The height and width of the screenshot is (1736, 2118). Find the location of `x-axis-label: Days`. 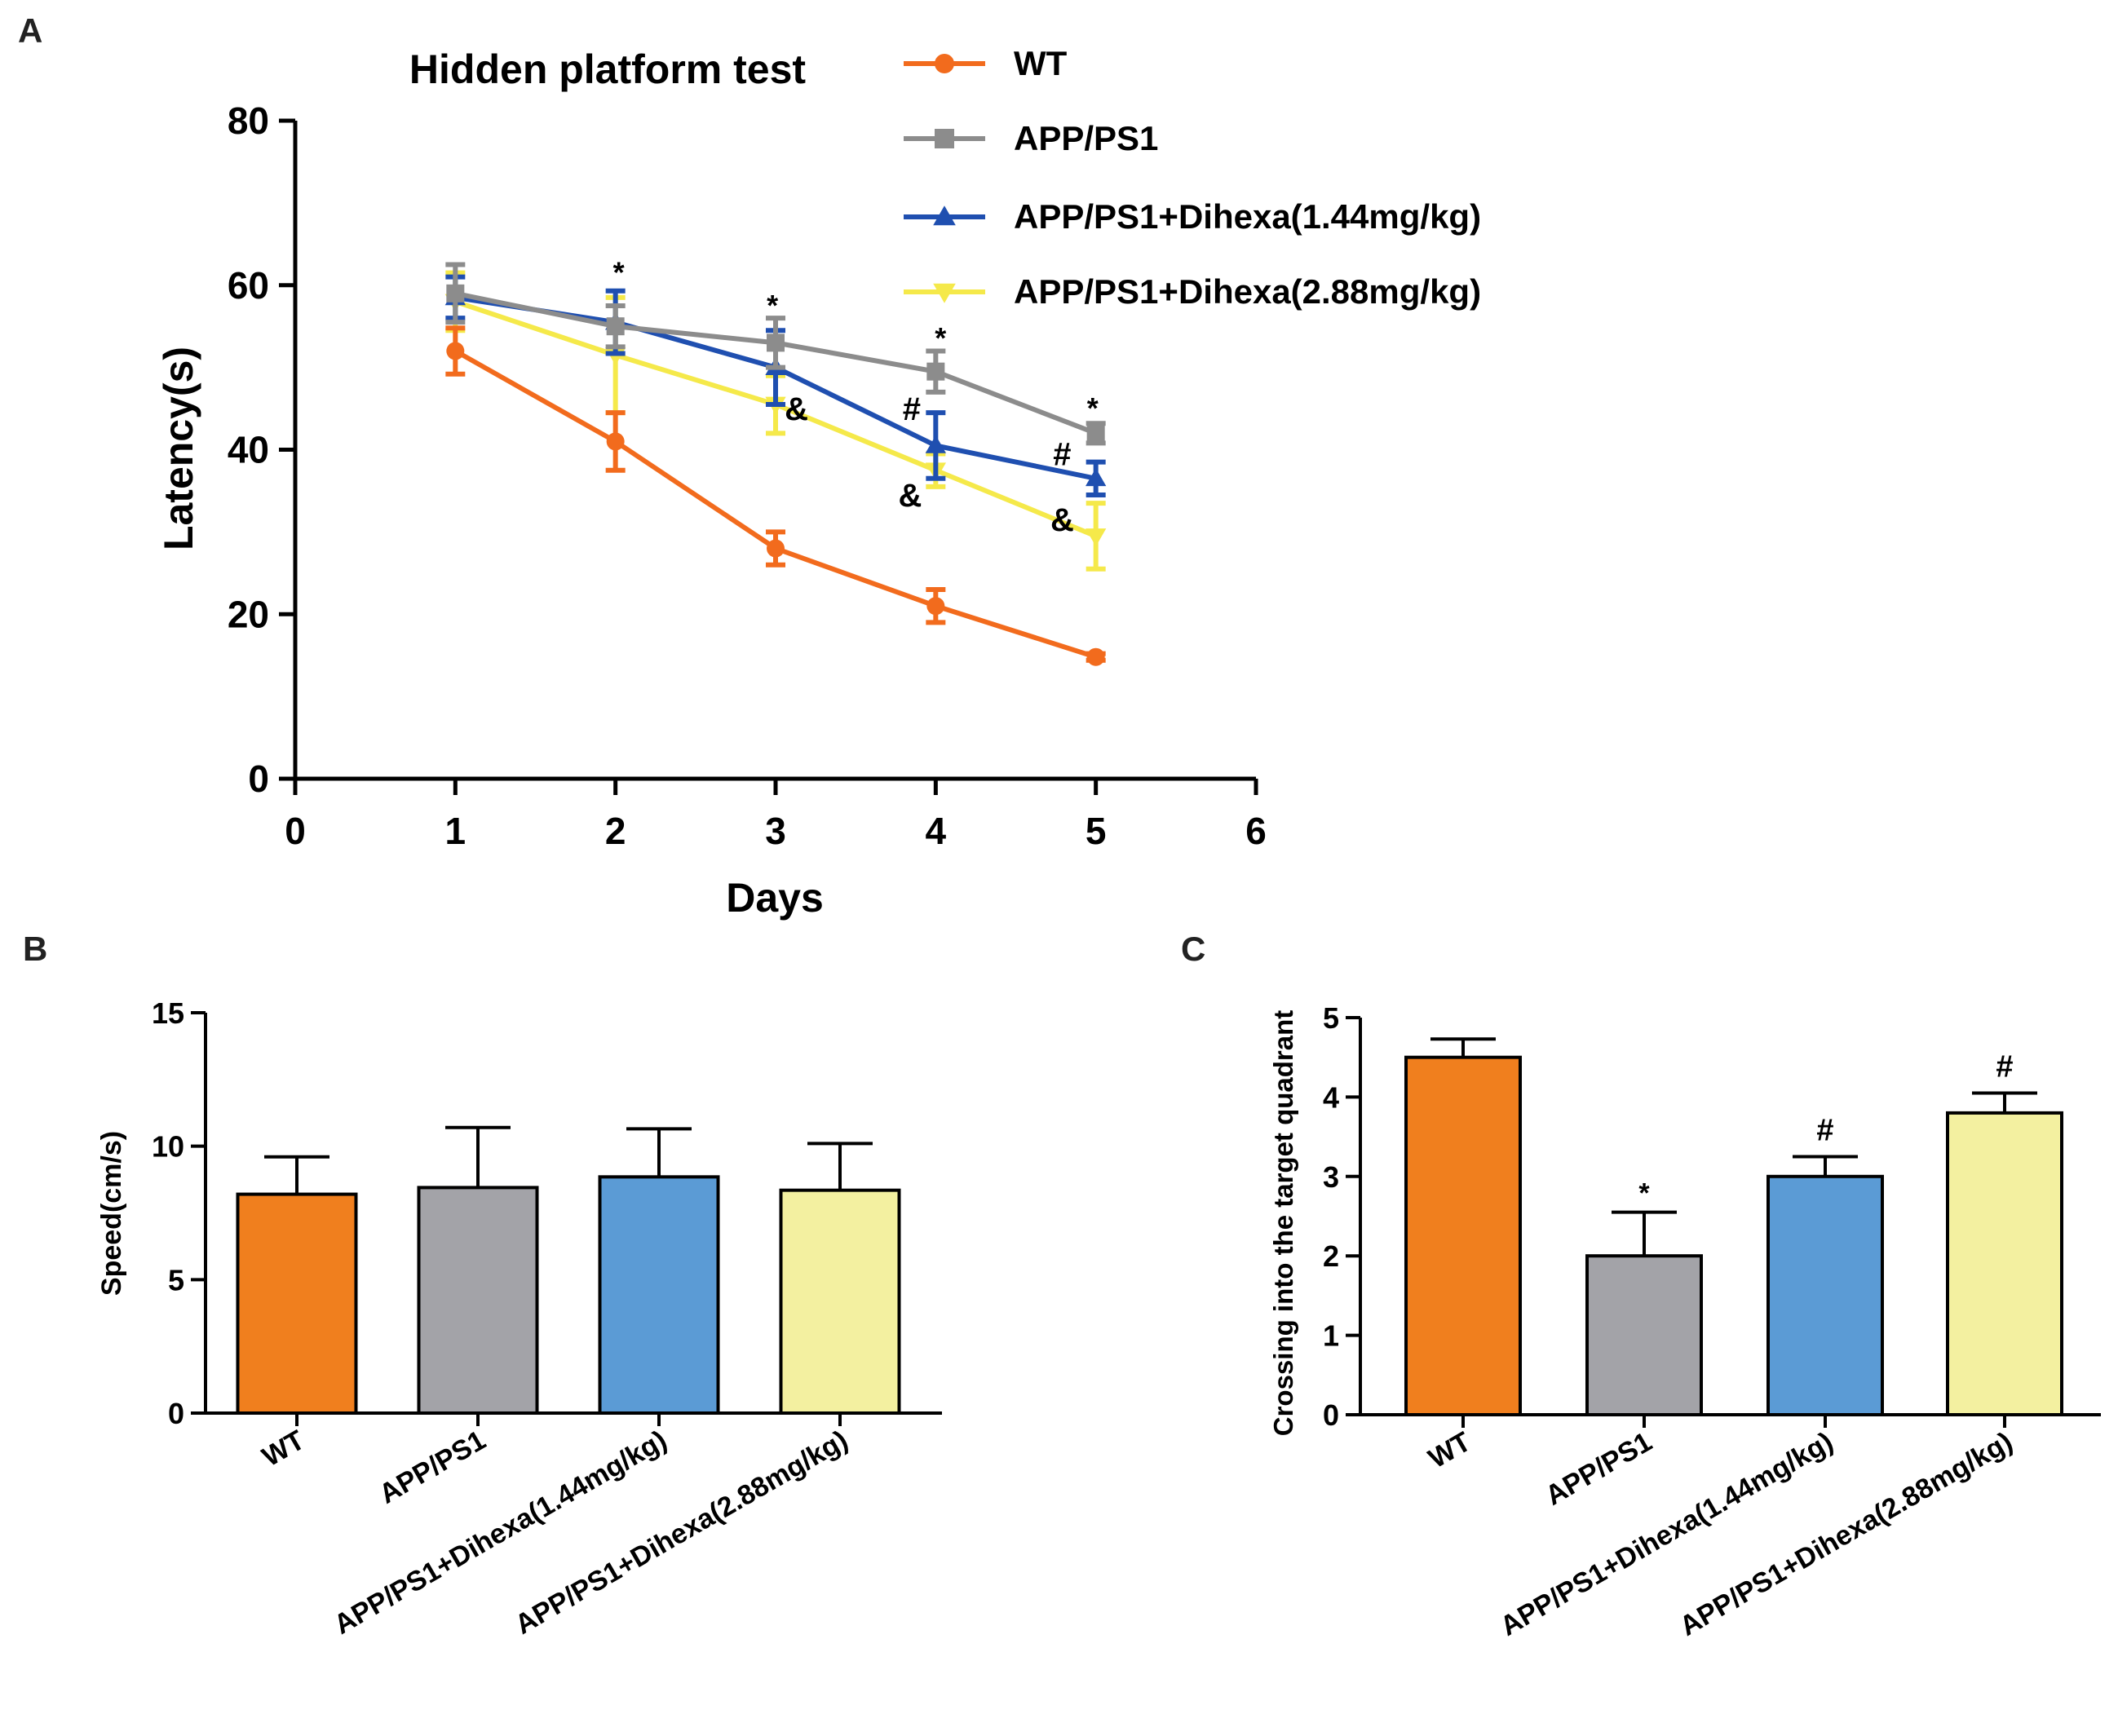

x-axis-label: Days is located at coordinates (775, 898).